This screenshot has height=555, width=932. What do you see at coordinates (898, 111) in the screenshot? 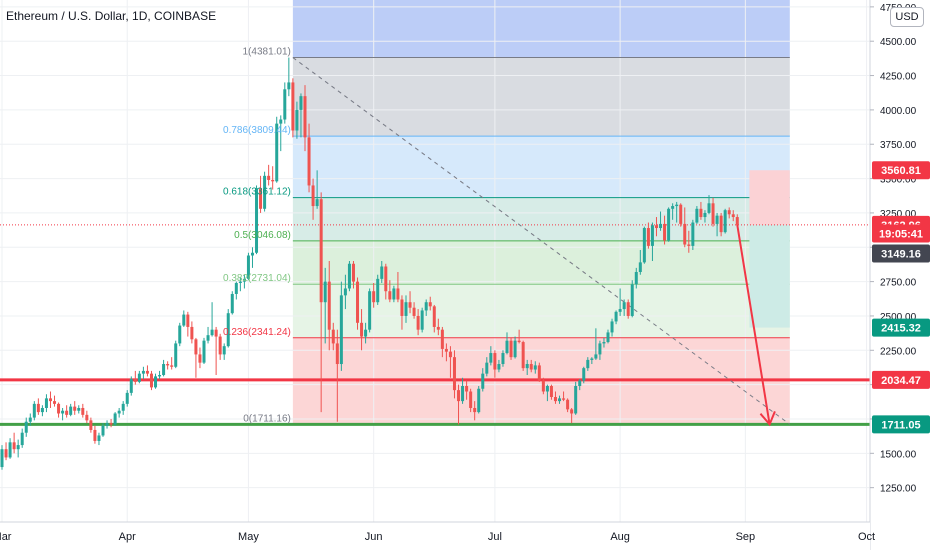
I see `price-axis-tick-label: 4000.00` at bounding box center [898, 111].